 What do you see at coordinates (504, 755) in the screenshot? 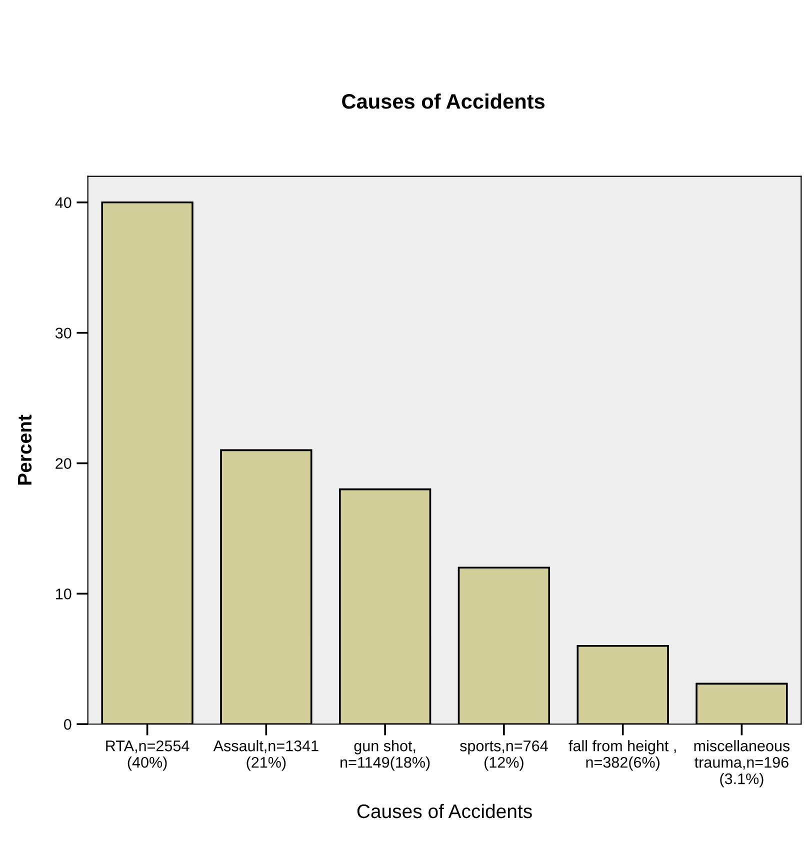
I see `x-tick-label: sports,n=764 (12%)` at bounding box center [504, 755].